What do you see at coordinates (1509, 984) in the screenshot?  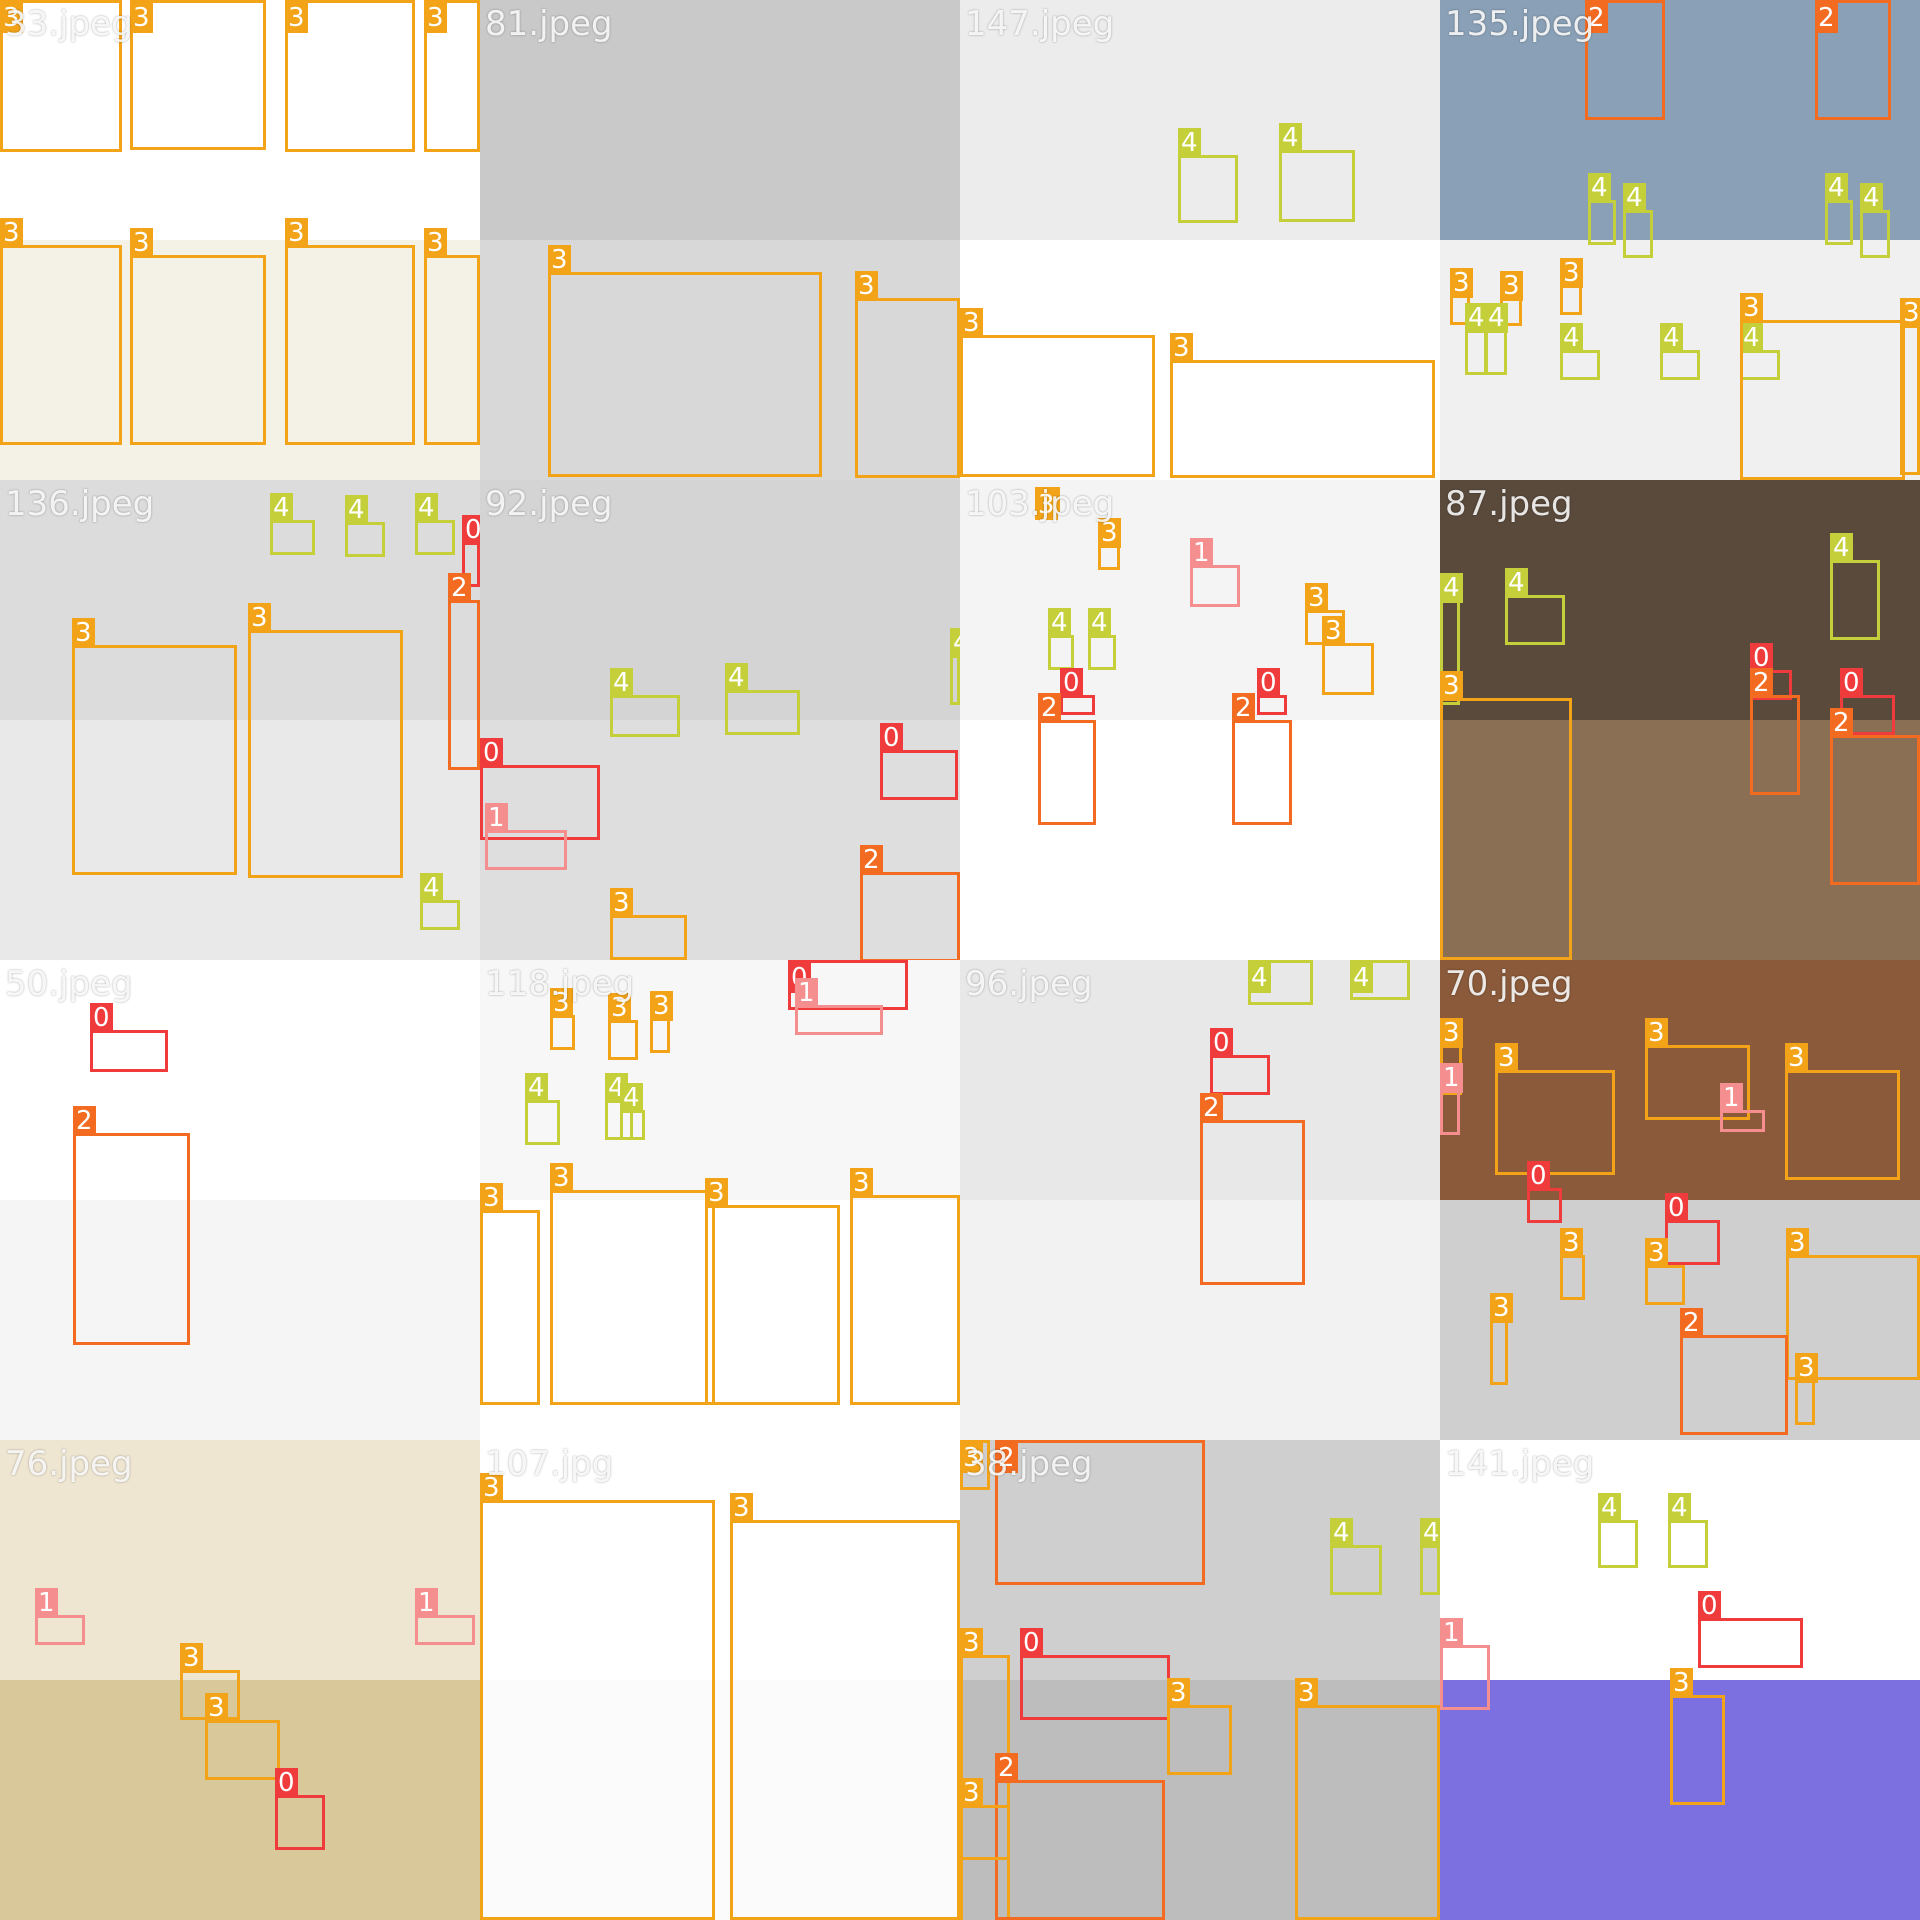 I see `tile-filename: 70.jpeg` at bounding box center [1509, 984].